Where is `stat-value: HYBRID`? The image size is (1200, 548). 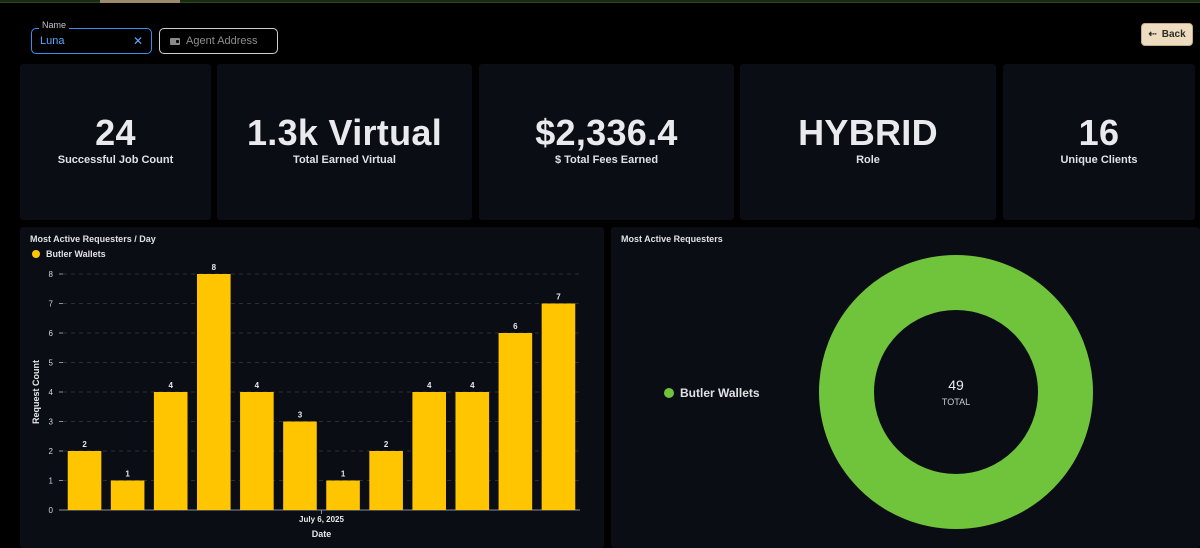
stat-value: HYBRID is located at coordinates (868, 132).